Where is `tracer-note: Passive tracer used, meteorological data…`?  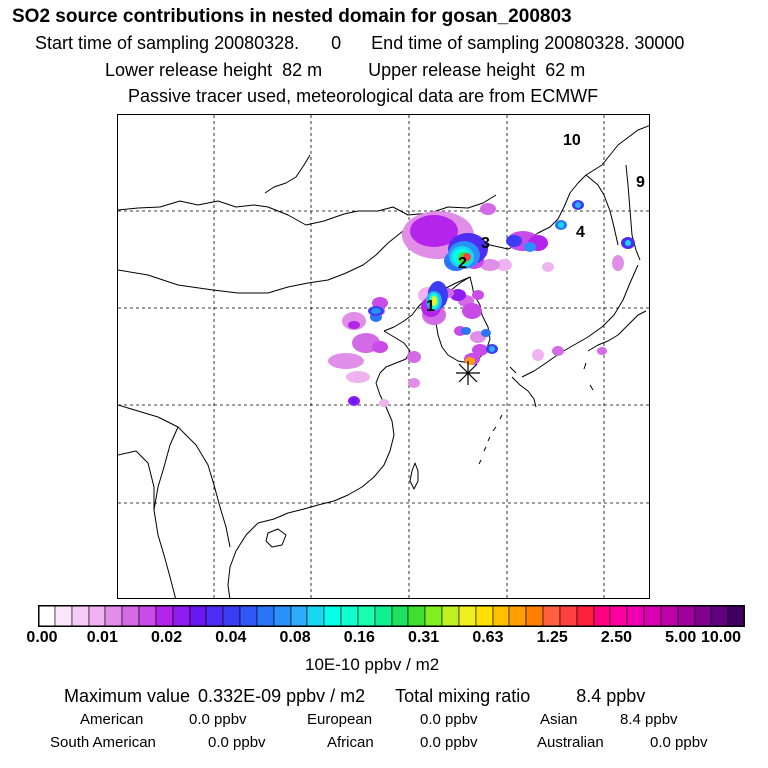 tracer-note: Passive tracer used, meteorological data… is located at coordinates (363, 96).